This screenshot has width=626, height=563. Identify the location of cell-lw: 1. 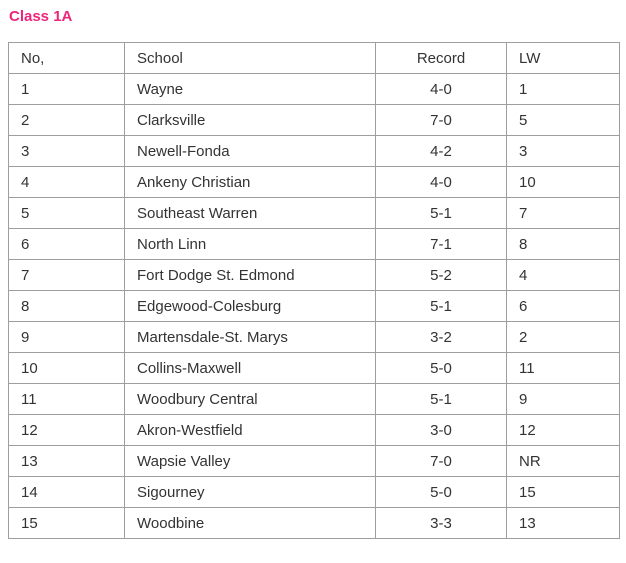
(563, 89).